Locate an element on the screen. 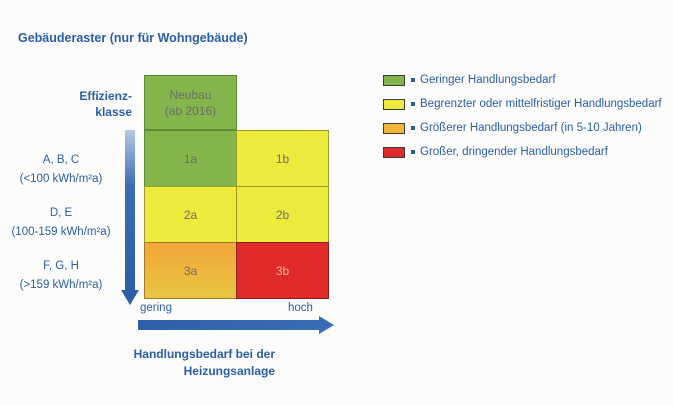 This screenshot has width=673, height=405. x-tick-low: gering is located at coordinates (156, 308).